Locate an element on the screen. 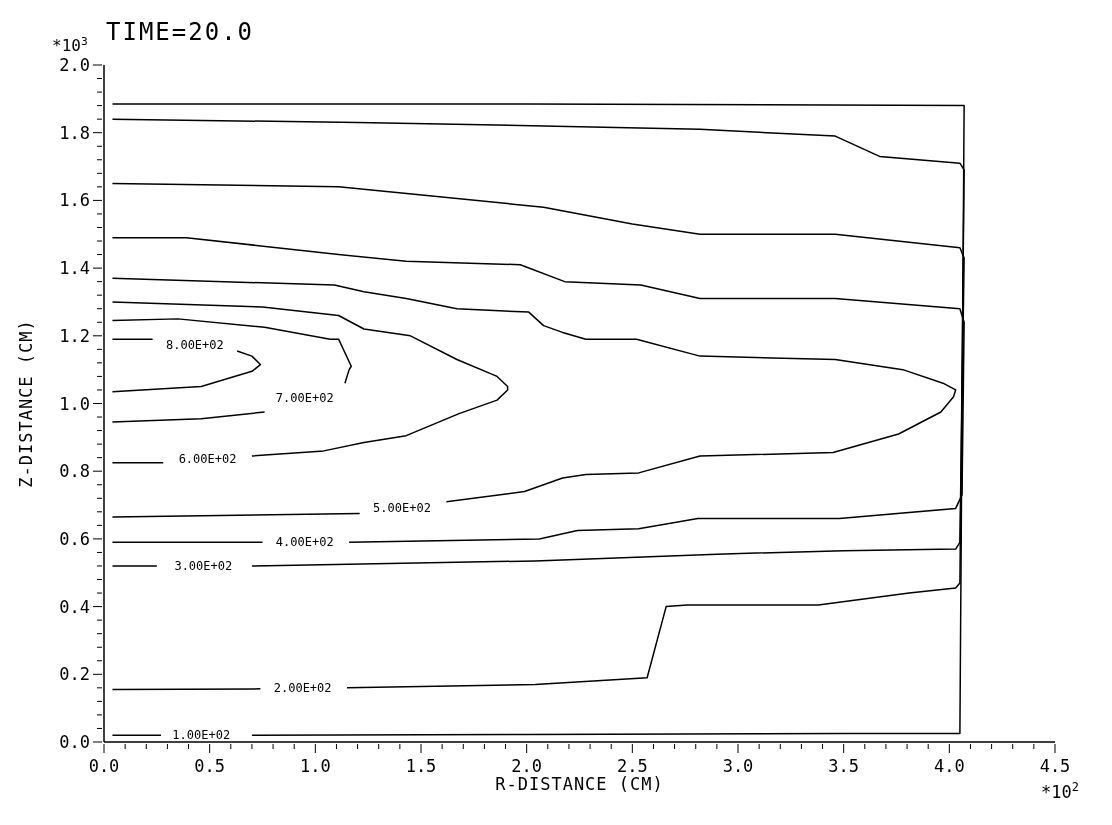 This screenshot has height=825, width=1112. y-axis-title: Z-DISTANCE (CM) is located at coordinates (26, 403).